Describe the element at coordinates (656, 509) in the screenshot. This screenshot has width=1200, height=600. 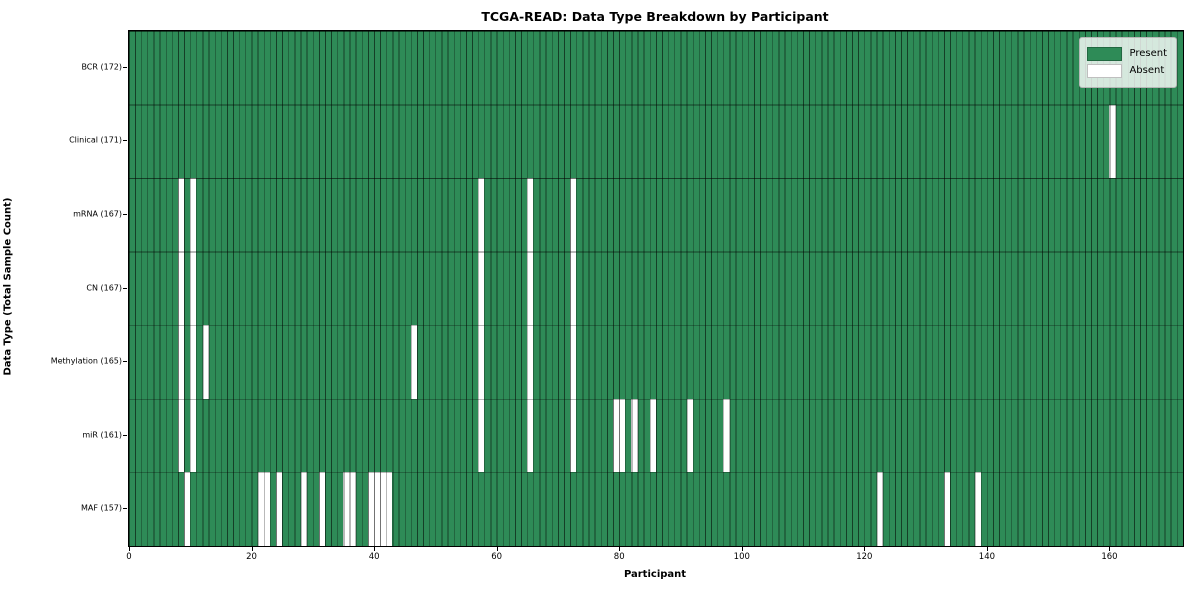
I see `heatmap-row-maf` at that location.